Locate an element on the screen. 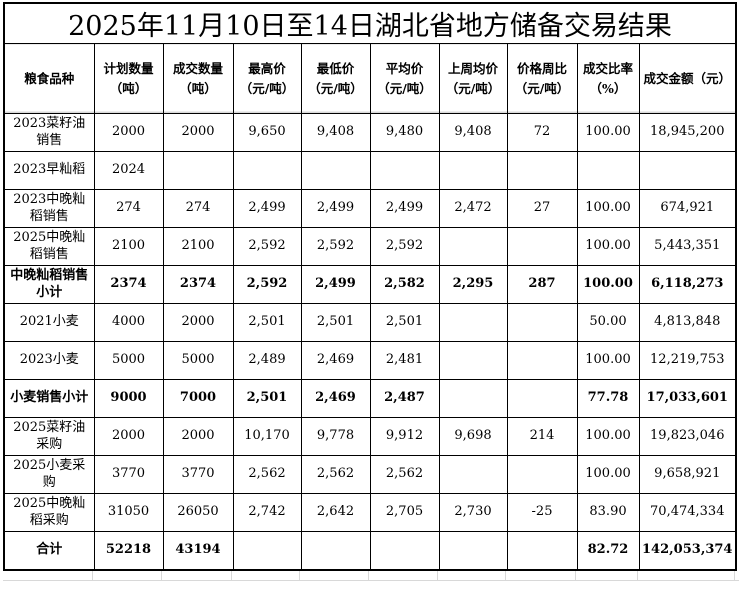 This screenshot has width=744, height=590. value-cell: 3770 is located at coordinates (198, 474).